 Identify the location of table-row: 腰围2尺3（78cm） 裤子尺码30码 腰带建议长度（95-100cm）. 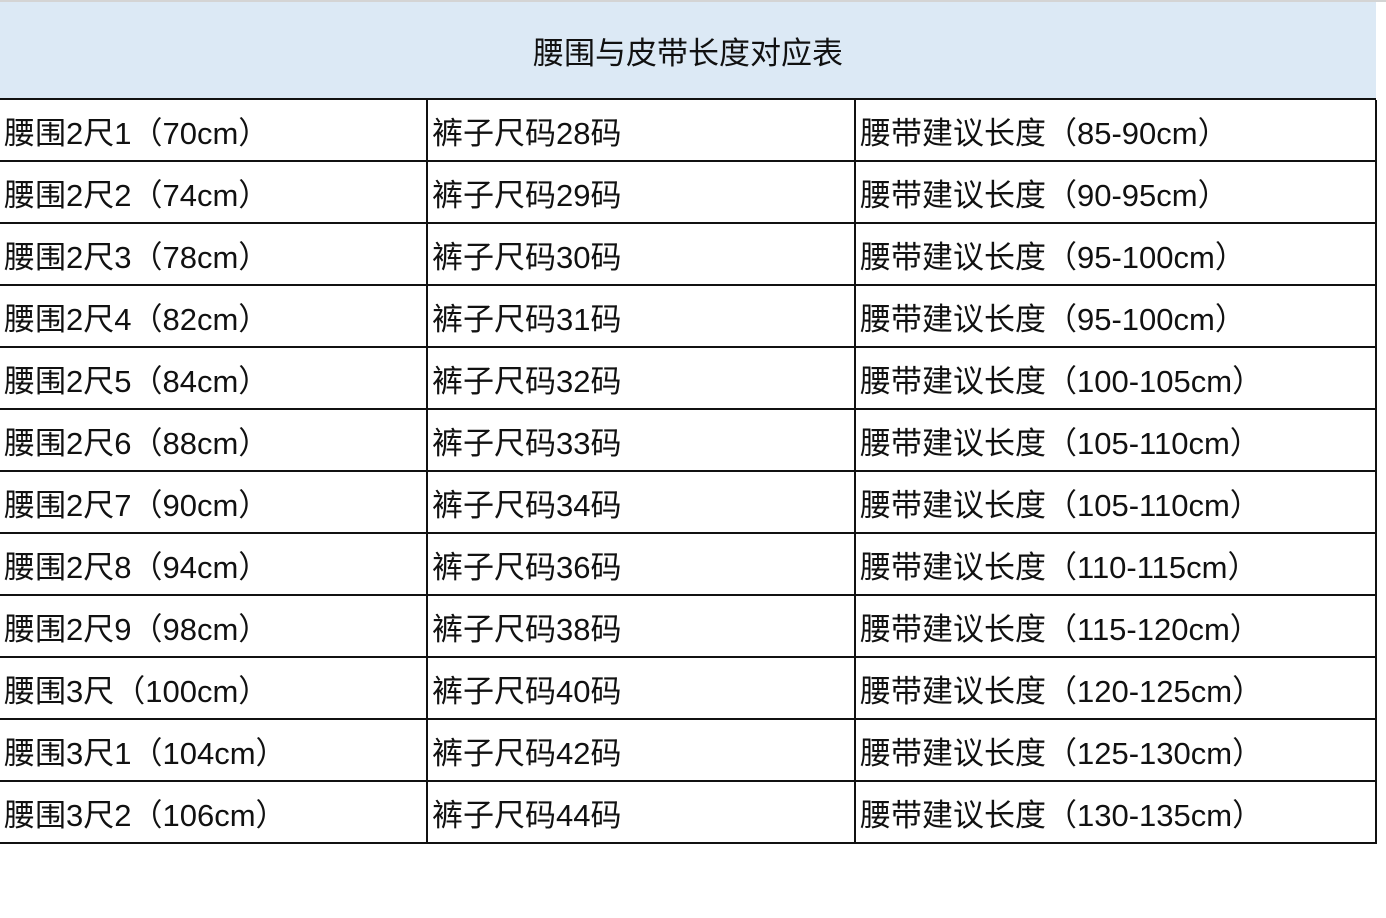
(688, 254).